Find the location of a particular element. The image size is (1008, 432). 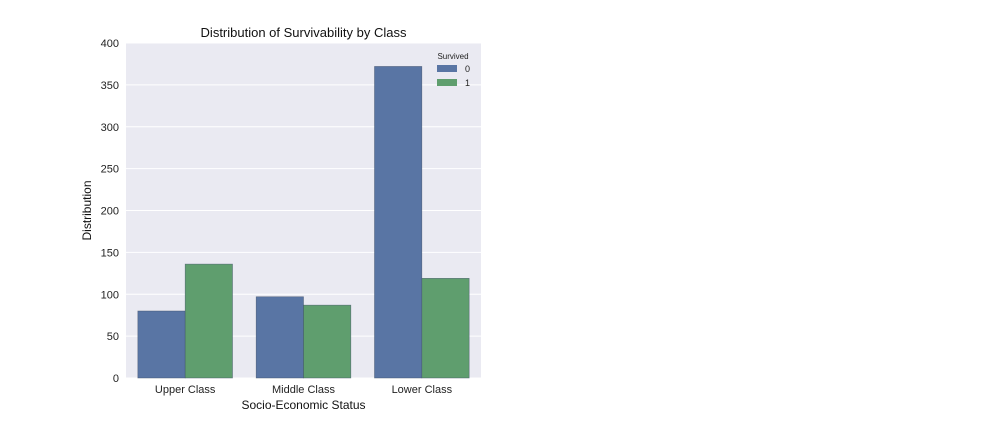

y-tick-label: 0 is located at coordinates (116, 379).